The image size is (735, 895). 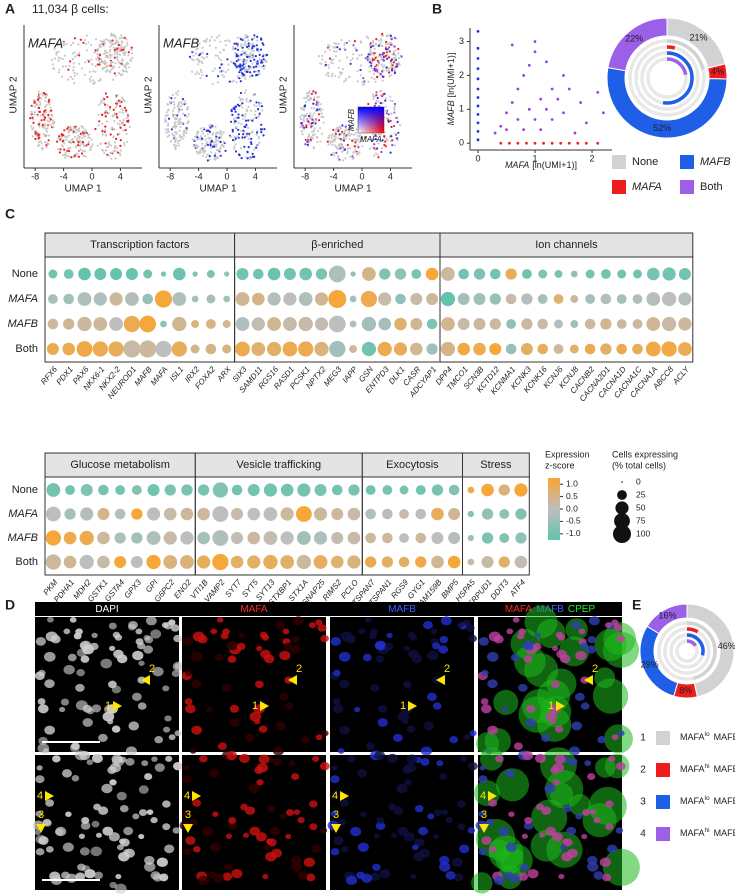 What do you see at coordinates (707, 737) in the screenshot?
I see `legend-label: MAFAloMAFBlo` at bounding box center [707, 737].